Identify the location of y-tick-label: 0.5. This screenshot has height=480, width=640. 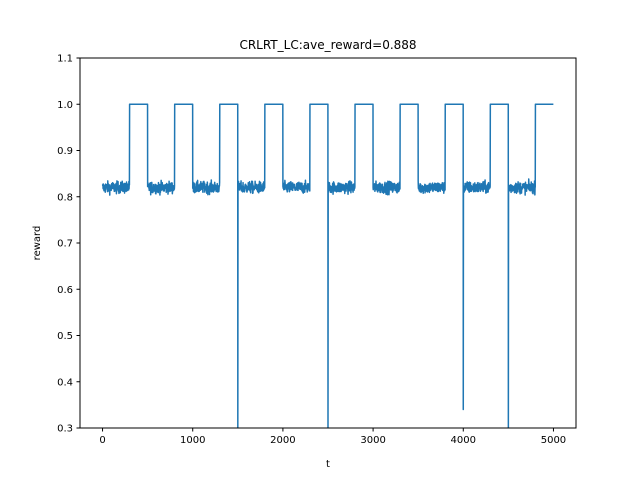
(65, 336).